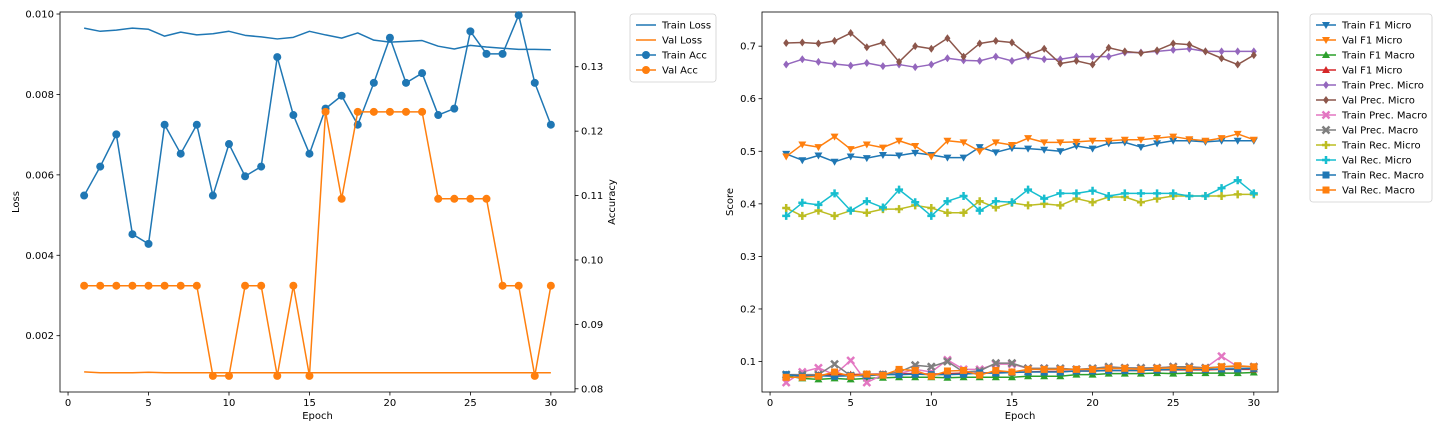  I want to click on legend-label: Train Loss, so click(686, 26).